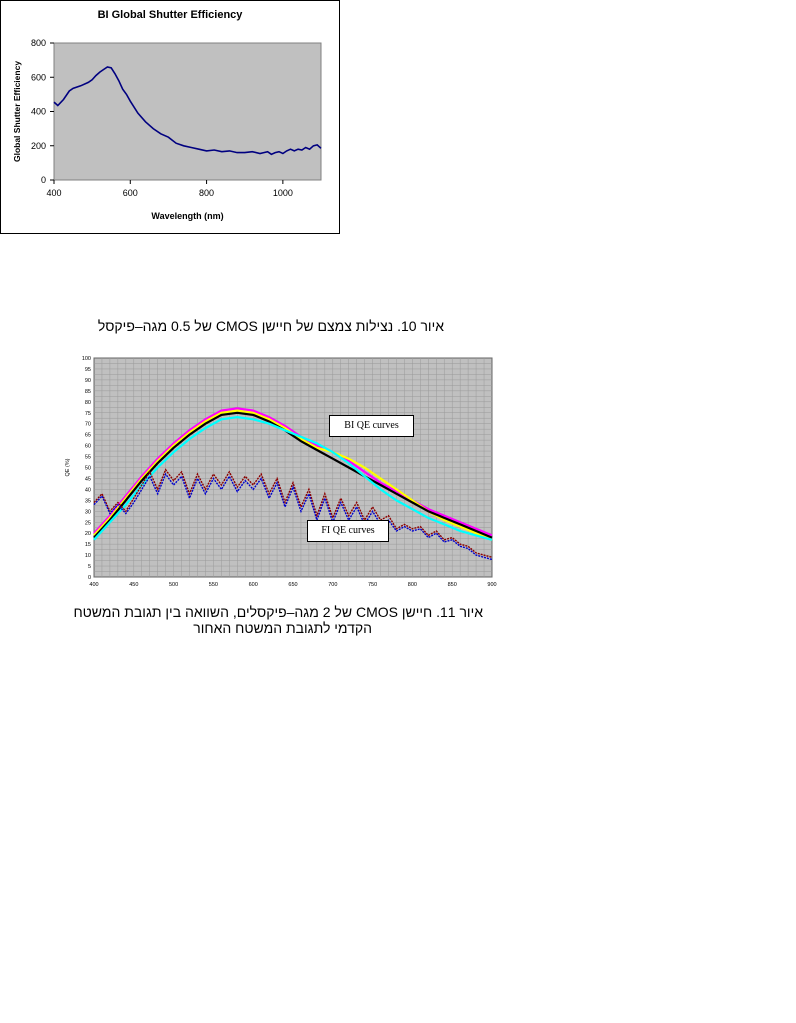 Image resolution: width=796 pixels, height=1023 pixels. Describe the element at coordinates (53, 193) in the screenshot. I see `chart1-x-tick-label: 400` at that location.